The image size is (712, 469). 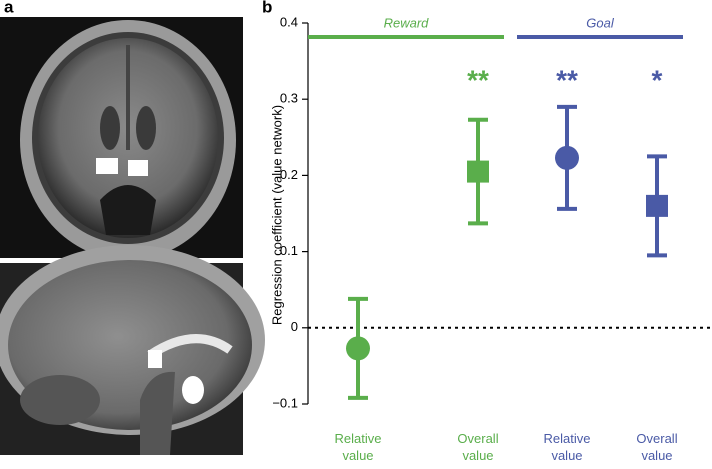 I want to click on y-axis-label: Regression coefficient (value network), so click(x=276, y=215).